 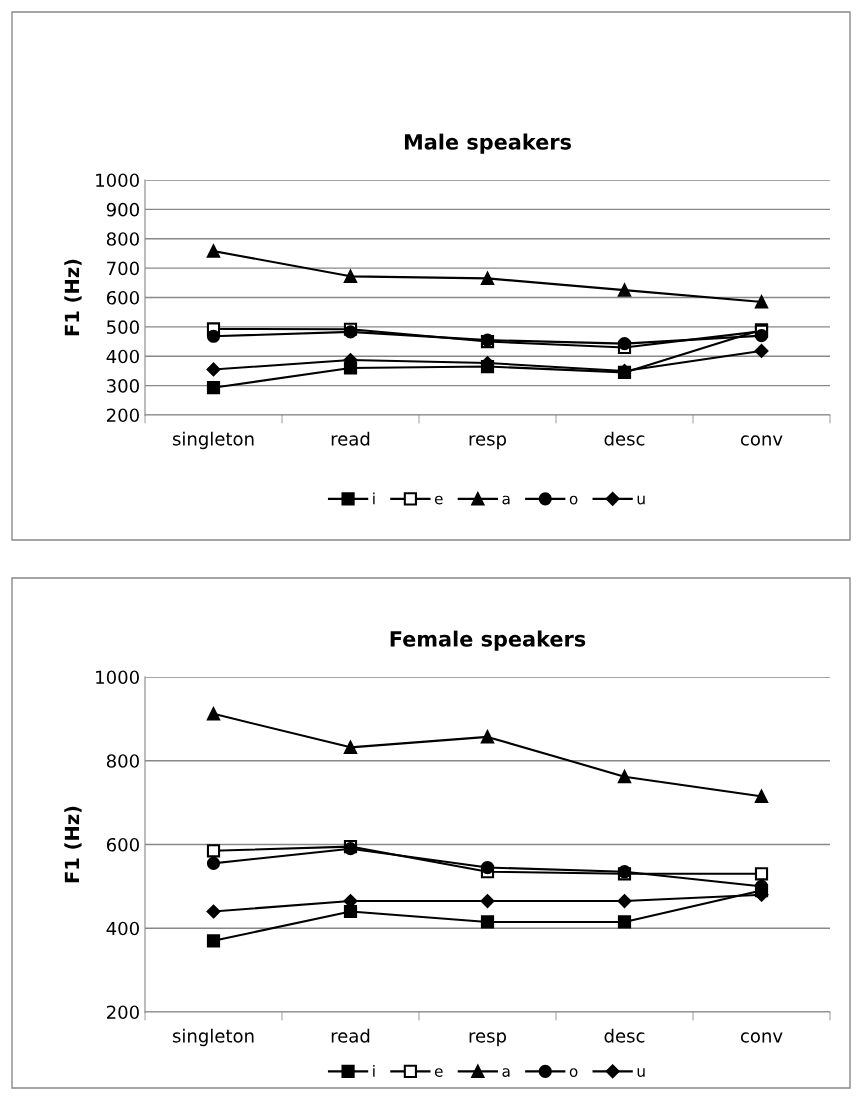 What do you see at coordinates (488, 640) in the screenshot?
I see `chart-title: Female speakers` at bounding box center [488, 640].